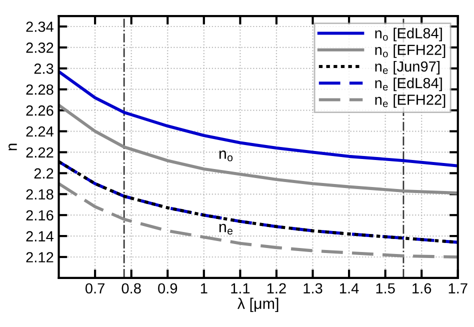  Describe the element at coordinates (458, 288) in the screenshot. I see `x-tick-label: 1.7` at that location.